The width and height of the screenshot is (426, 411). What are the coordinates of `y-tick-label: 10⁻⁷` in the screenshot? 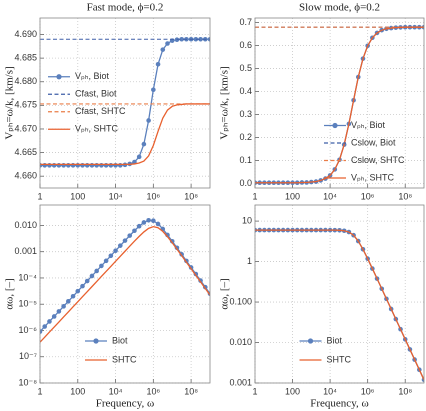 It's located at (28, 356).